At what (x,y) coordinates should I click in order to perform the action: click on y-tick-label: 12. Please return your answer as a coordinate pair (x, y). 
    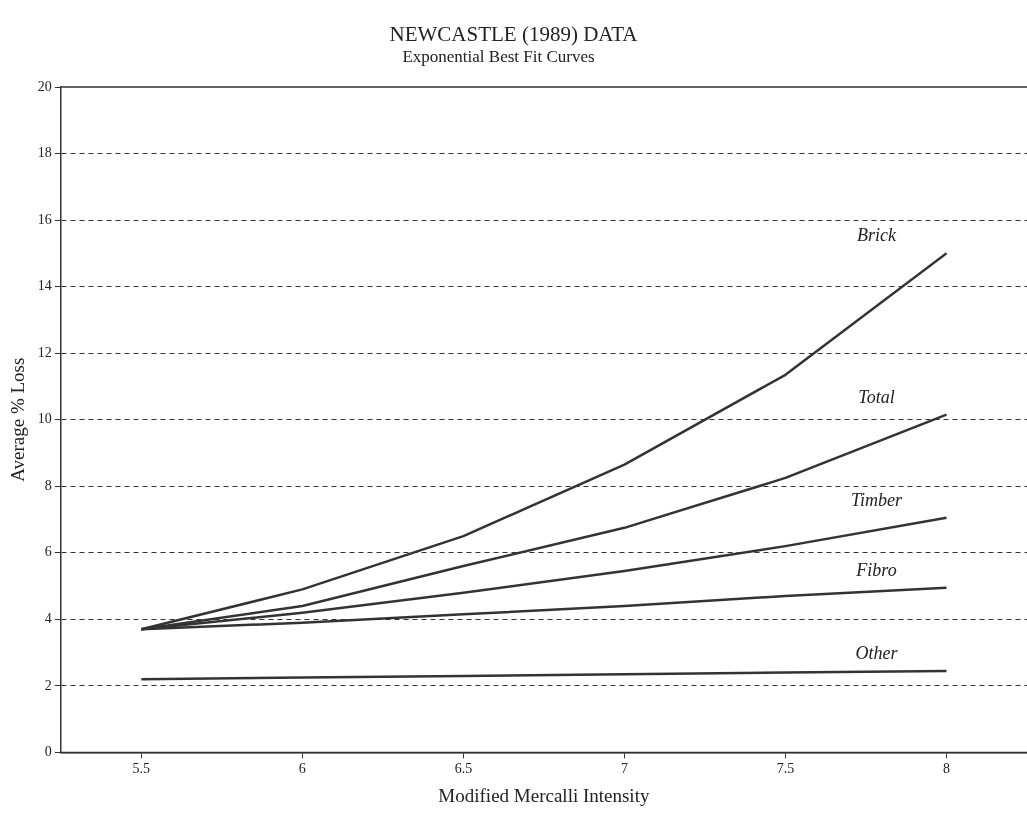
    Looking at the image, I should click on (44, 352).